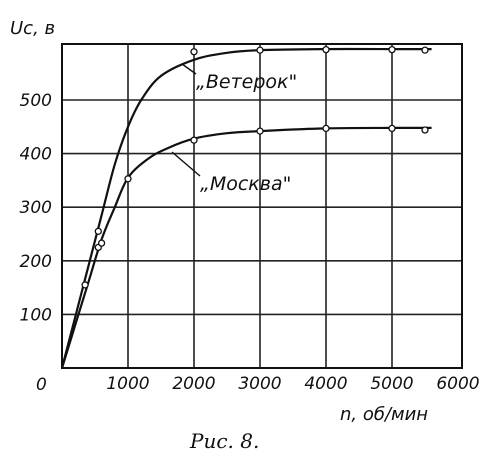 This screenshot has height=462, width=500. I want to click on y-tick-label: 200, so click(36, 262).